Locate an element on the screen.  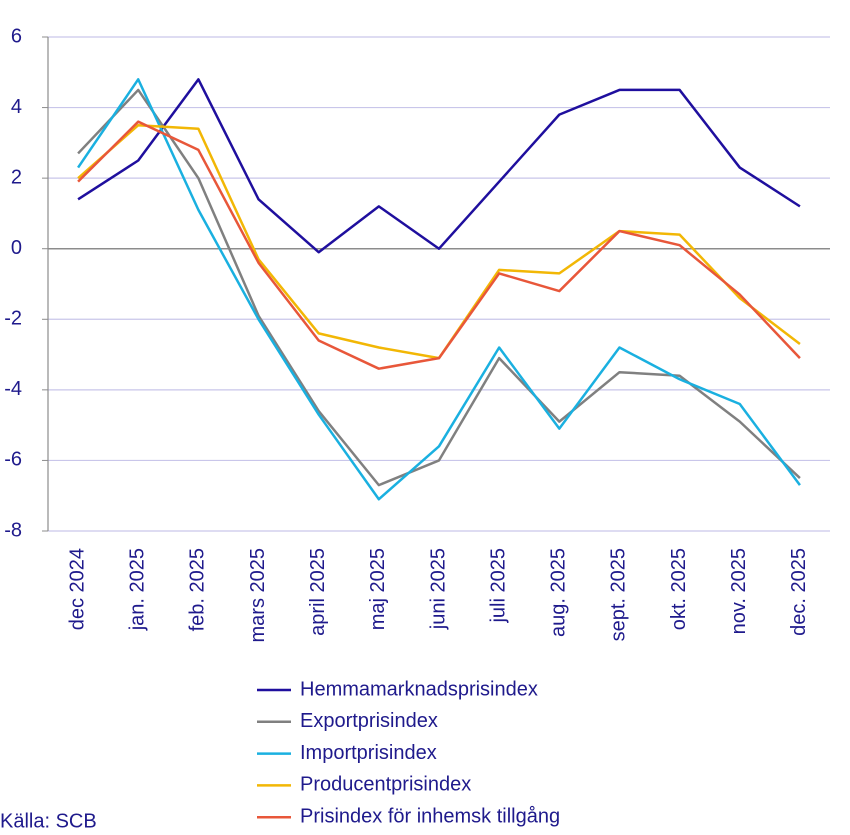
x-tick-label: nov. 2025 is located at coordinates (739, 591).